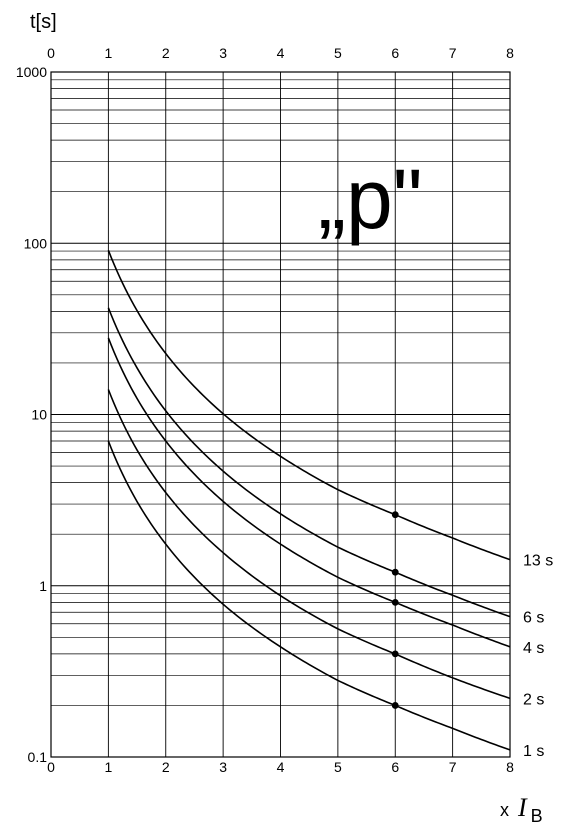 The image size is (563, 823). What do you see at coordinates (108, 53) in the screenshot?
I see `x-tick-label-top: 1` at bounding box center [108, 53].